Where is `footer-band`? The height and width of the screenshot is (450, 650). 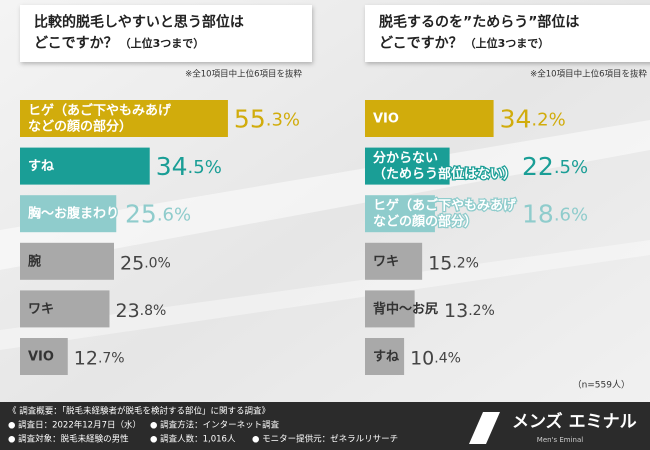
footer-band is located at coordinates (325, 426).